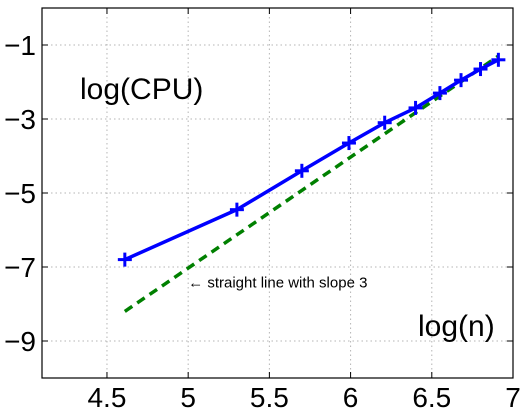 This screenshot has width=523, height=417. I want to click on annotation-slope-line: ← straight line with slope 3, so click(277, 282).